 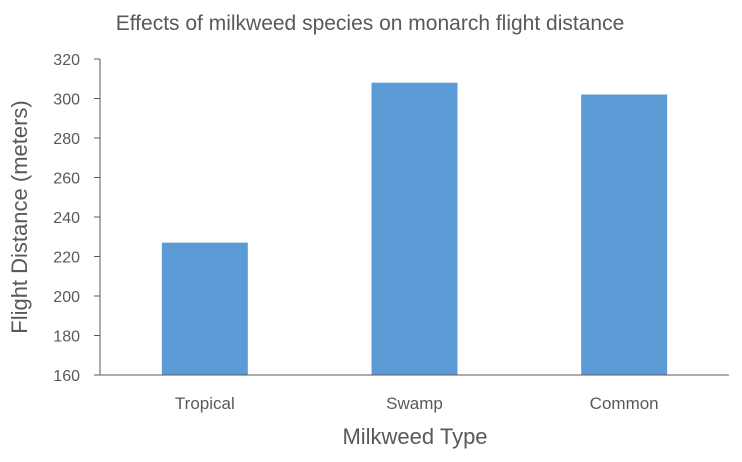 What do you see at coordinates (66, 297) in the screenshot?
I see `y-tick-label: 200` at bounding box center [66, 297].